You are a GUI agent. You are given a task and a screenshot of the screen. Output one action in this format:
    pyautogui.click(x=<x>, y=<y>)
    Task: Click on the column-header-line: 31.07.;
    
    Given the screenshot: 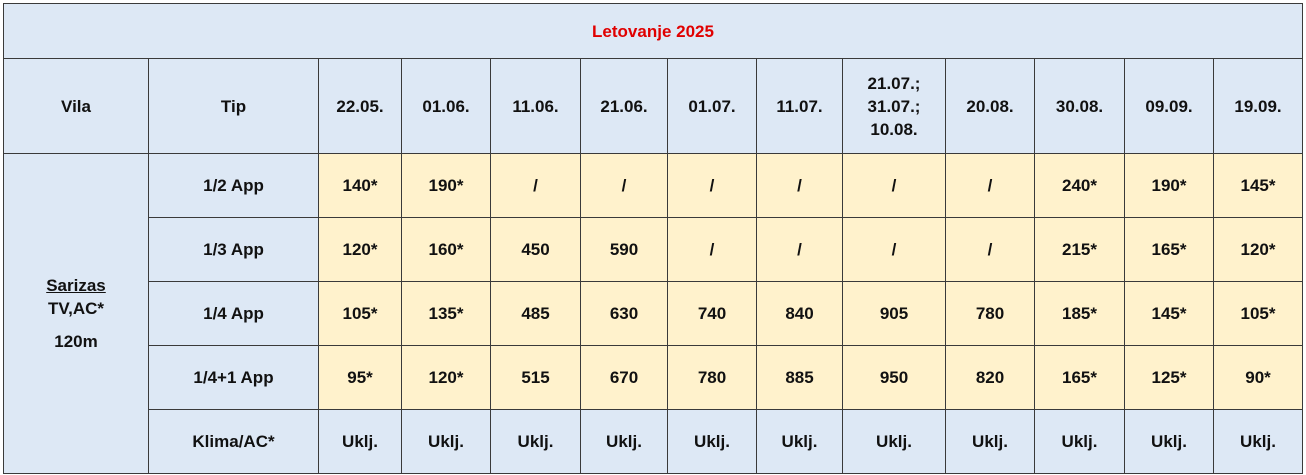 What is the action you would take?
    pyautogui.click(x=894, y=106)
    